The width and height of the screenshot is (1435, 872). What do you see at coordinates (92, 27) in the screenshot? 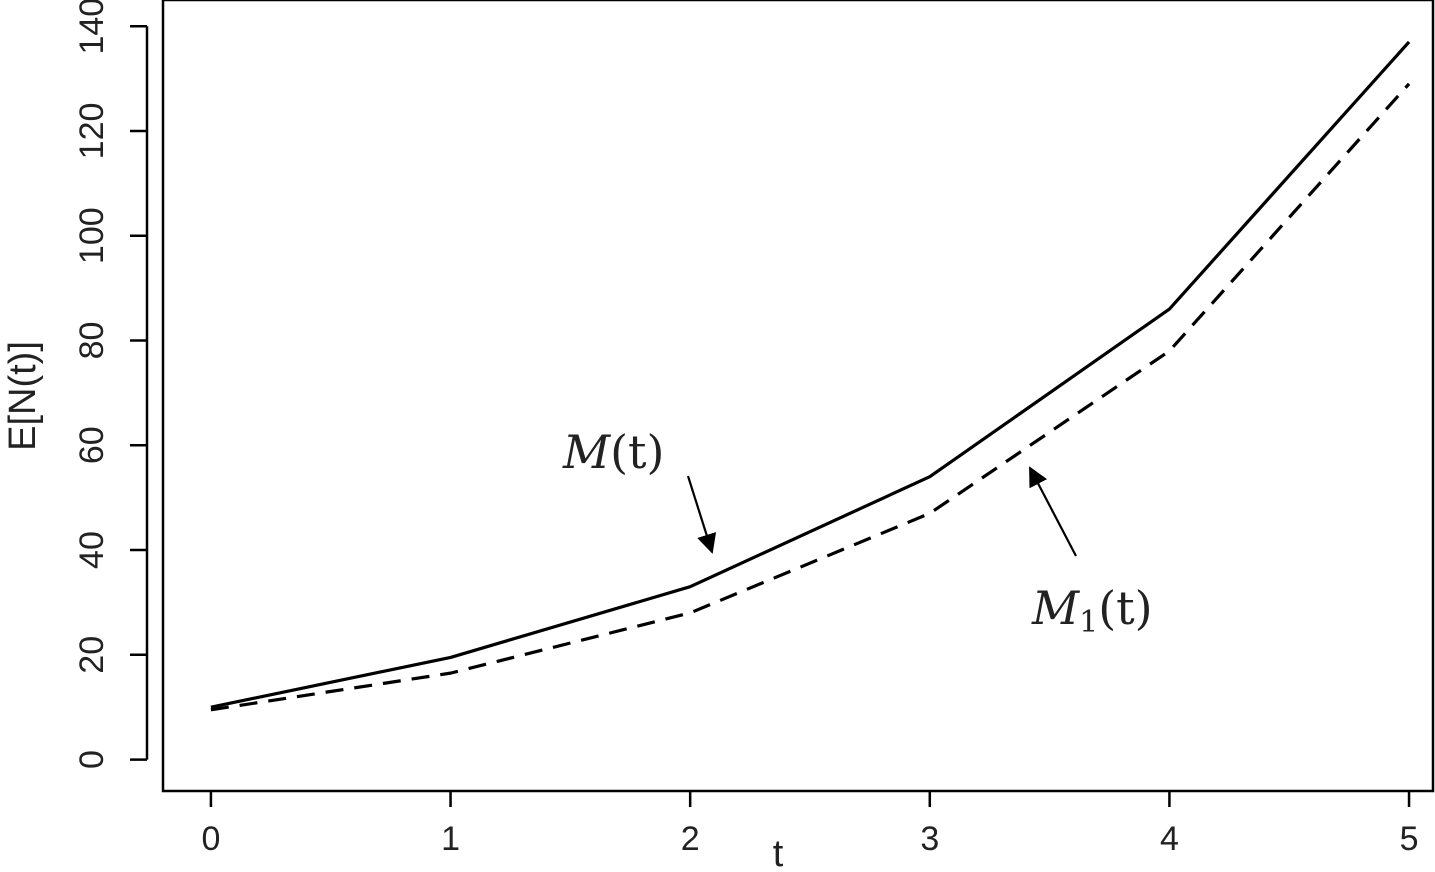
I see `y-tick-label-7: 140` at bounding box center [92, 27].